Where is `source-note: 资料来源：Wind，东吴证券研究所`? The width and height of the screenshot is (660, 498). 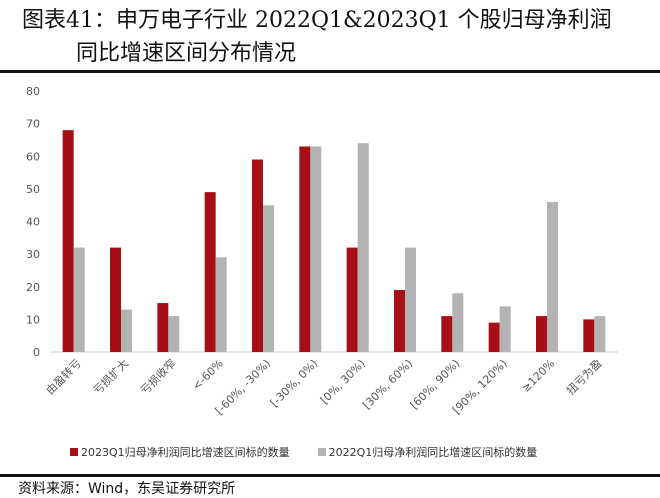
source-note: 资料来源：Wind，东吴证券研究所 is located at coordinates (127, 489).